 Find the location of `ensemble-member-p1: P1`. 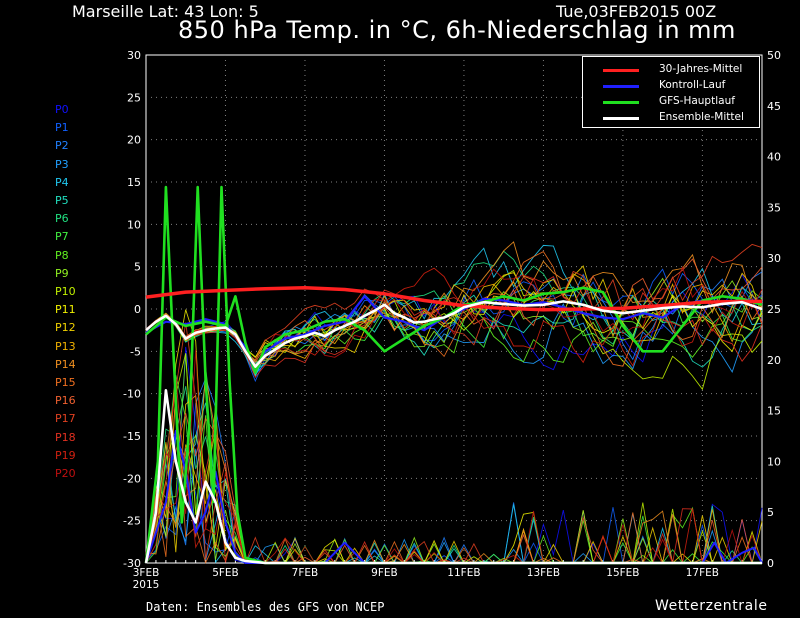

ensemble-member-p1: P1 is located at coordinates (62, 128).